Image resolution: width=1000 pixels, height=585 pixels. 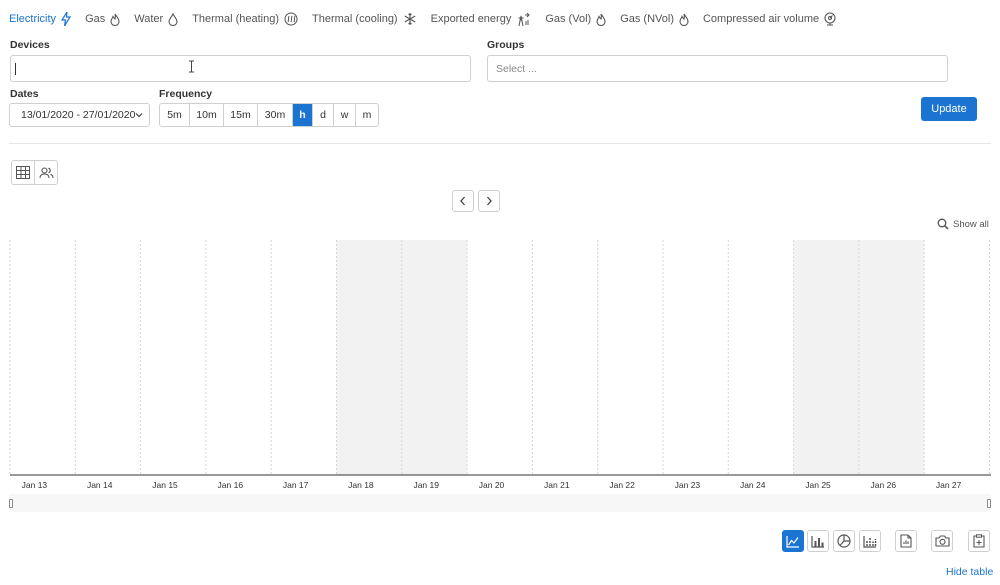 What do you see at coordinates (830, 19) in the screenshot?
I see `air-gauge-icon` at bounding box center [830, 19].